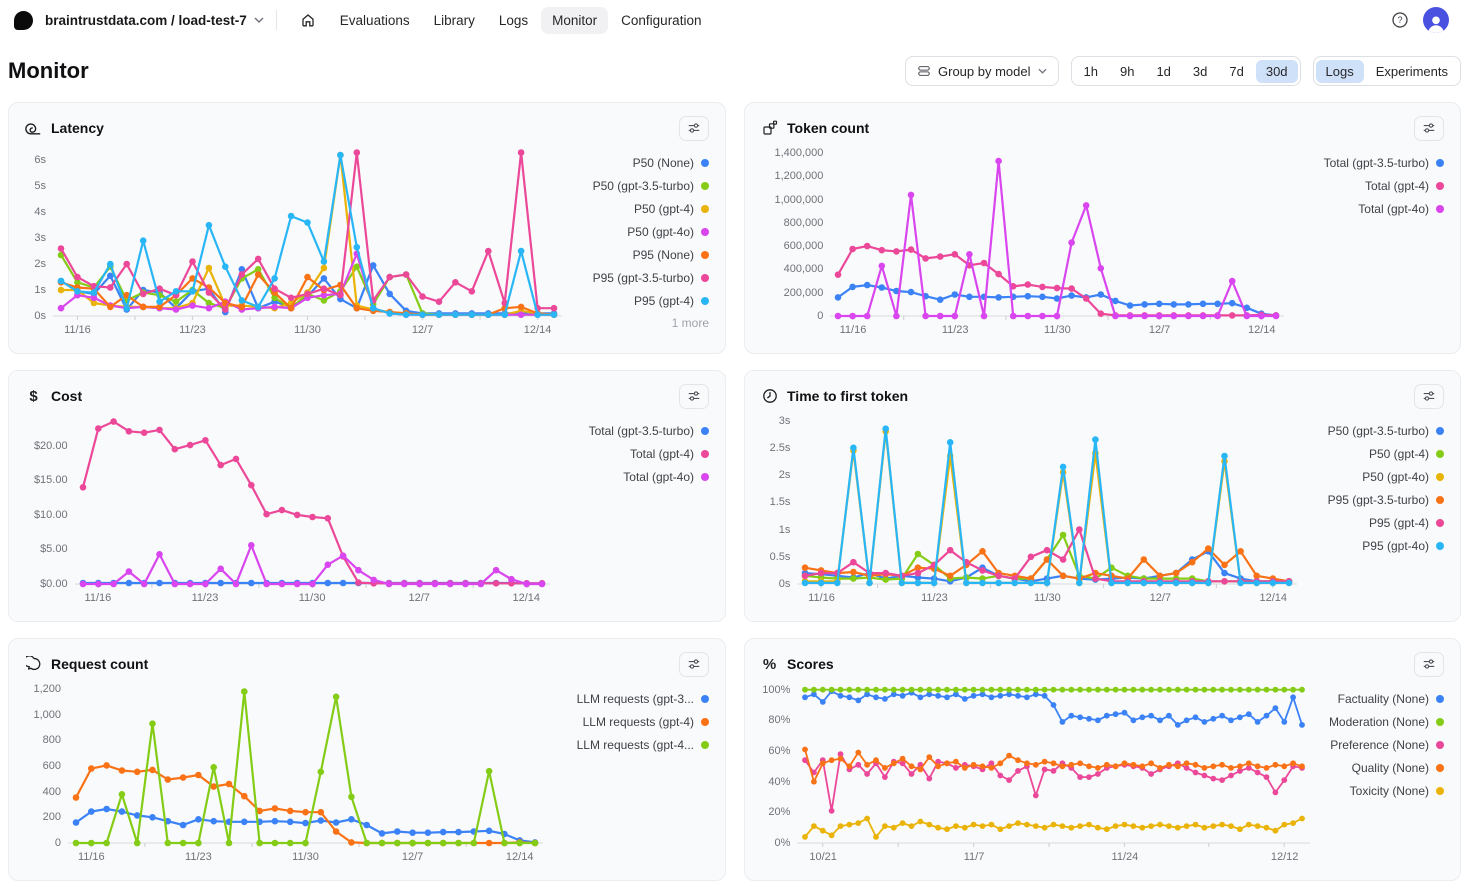 The height and width of the screenshot is (891, 1469). I want to click on home-icon, so click(308, 20).